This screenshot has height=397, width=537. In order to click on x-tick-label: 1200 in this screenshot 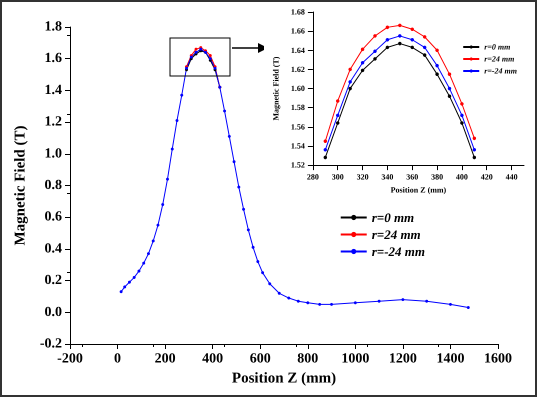, I will do `click(402, 359)`.